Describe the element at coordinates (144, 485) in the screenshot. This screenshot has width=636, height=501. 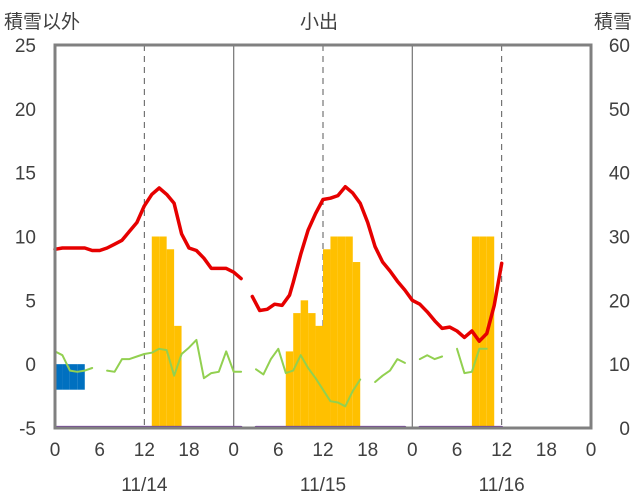
I see `date-label: 11/14` at that location.